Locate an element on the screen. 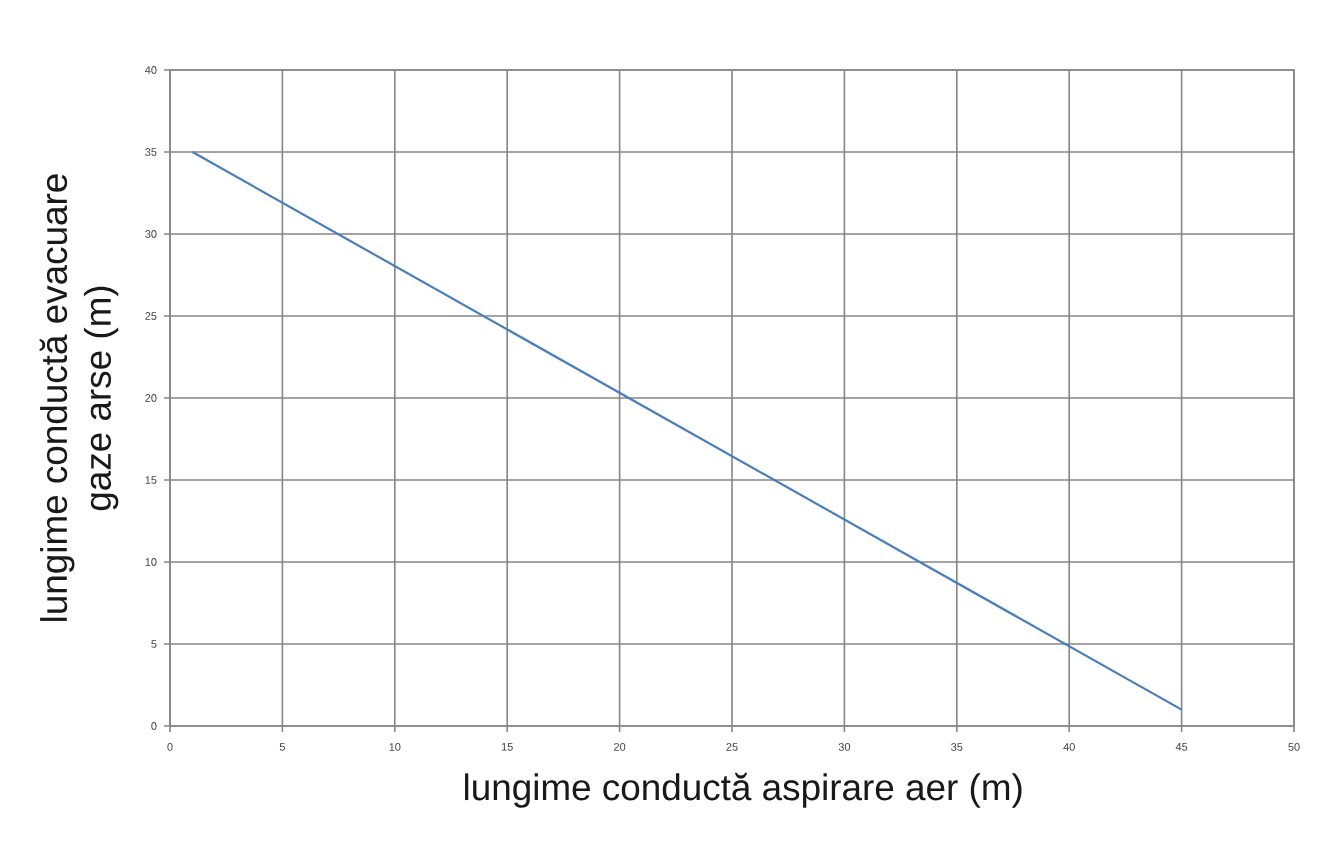 Image resolution: width=1322 pixels, height=860 pixels. x-axis-title: lungime conductă aspirare aer (m) is located at coordinates (743, 790).